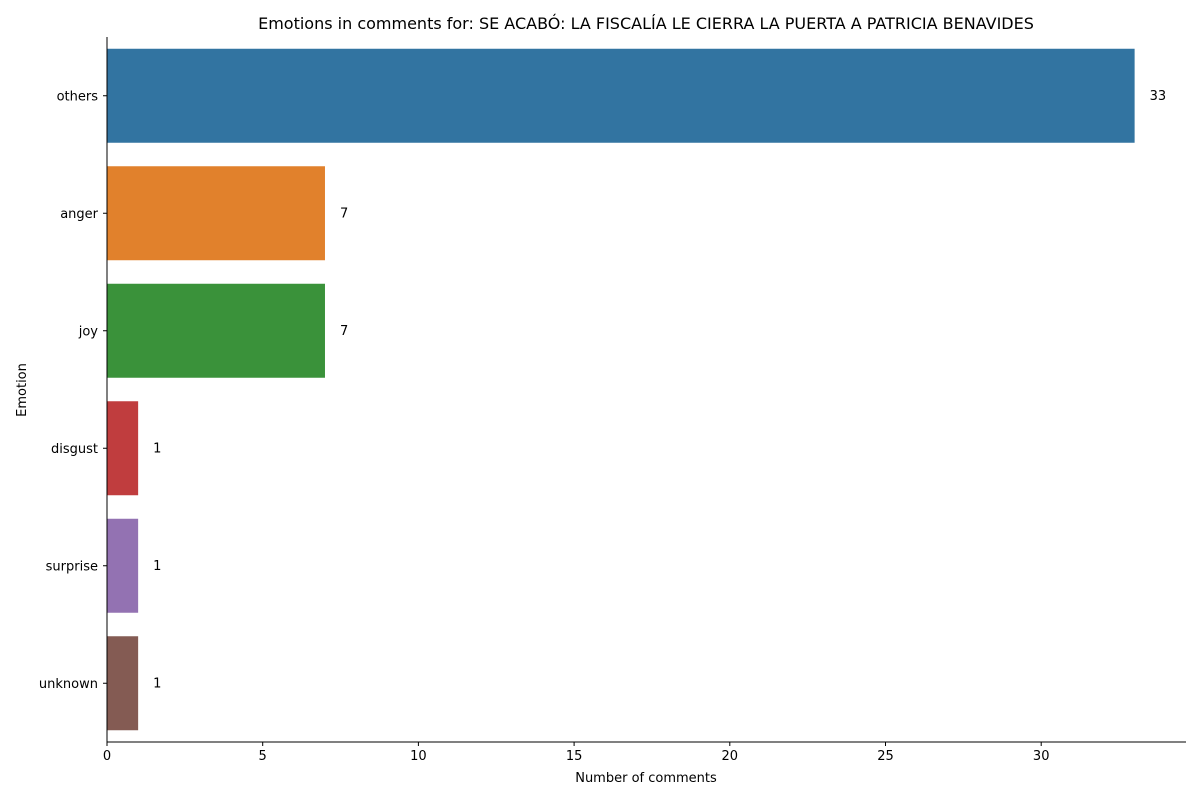  Describe the element at coordinates (216, 330) in the screenshot. I see `bar-joy` at that location.